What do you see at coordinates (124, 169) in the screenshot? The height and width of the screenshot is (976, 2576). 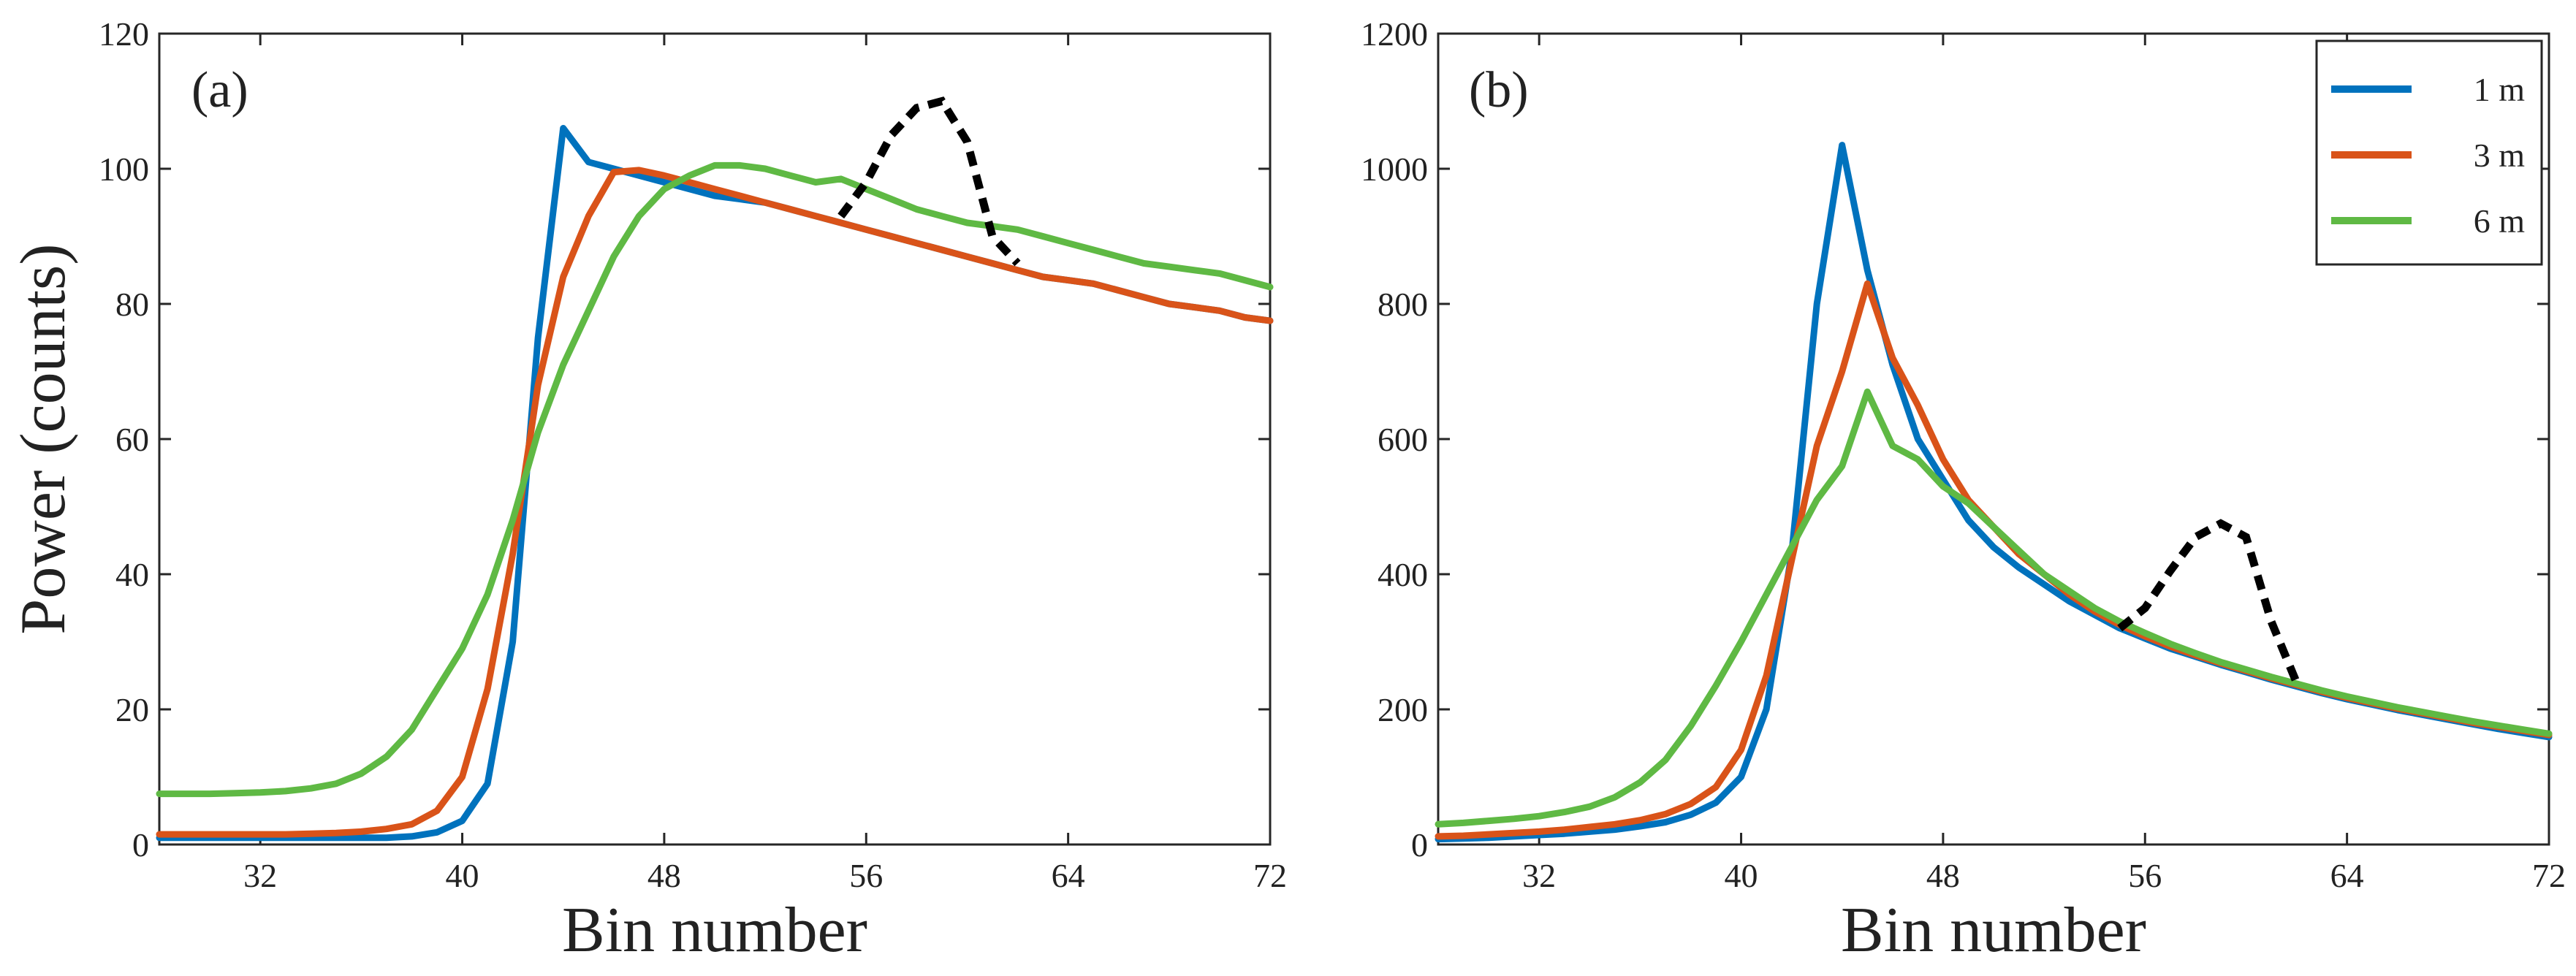 I see `y-tick-label: 100` at bounding box center [124, 169].